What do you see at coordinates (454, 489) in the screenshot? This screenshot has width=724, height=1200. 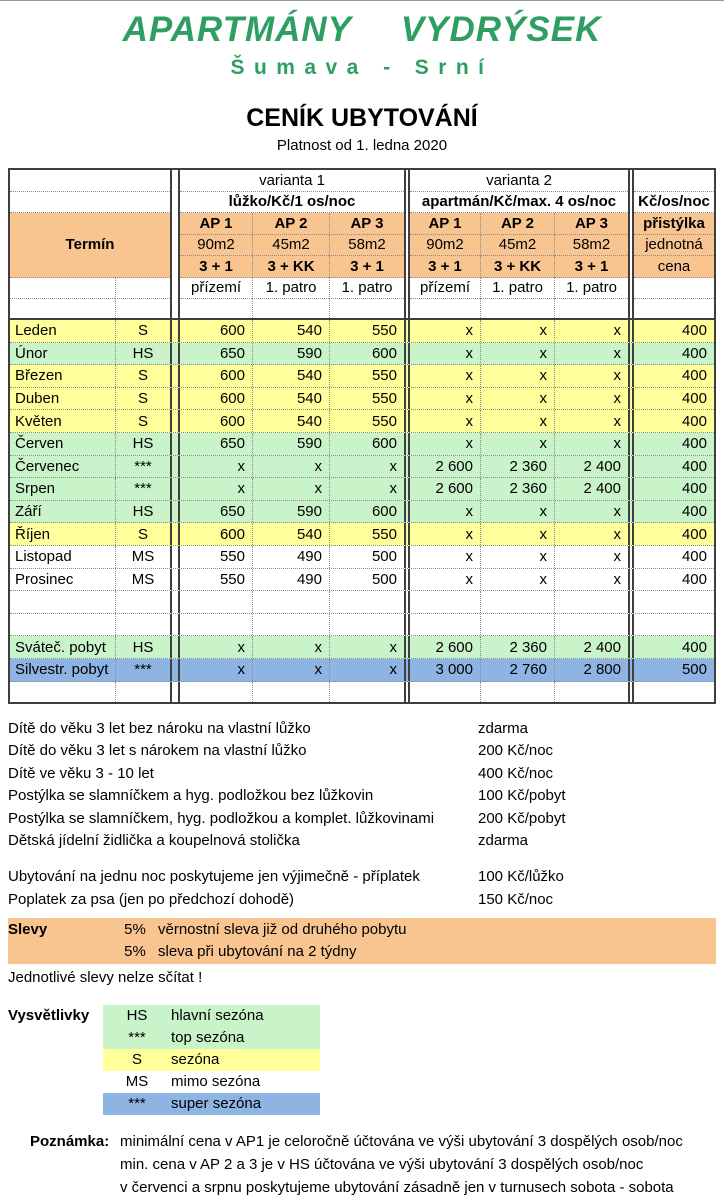 I see `price-cell: 2 600` at bounding box center [454, 489].